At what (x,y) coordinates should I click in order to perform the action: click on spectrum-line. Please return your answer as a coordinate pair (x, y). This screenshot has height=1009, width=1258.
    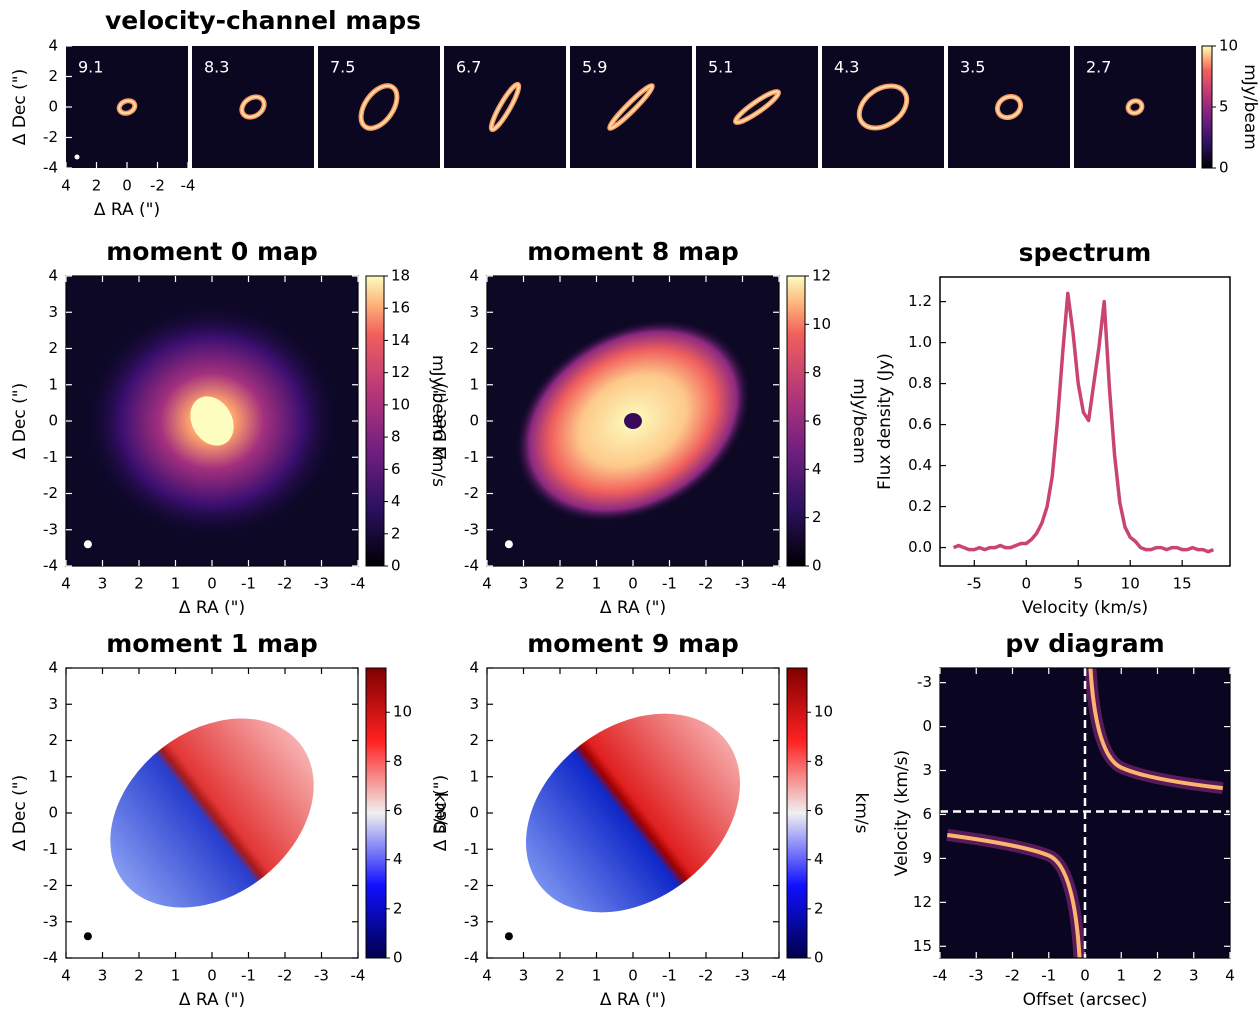
    Looking at the image, I should click on (1083, 422).